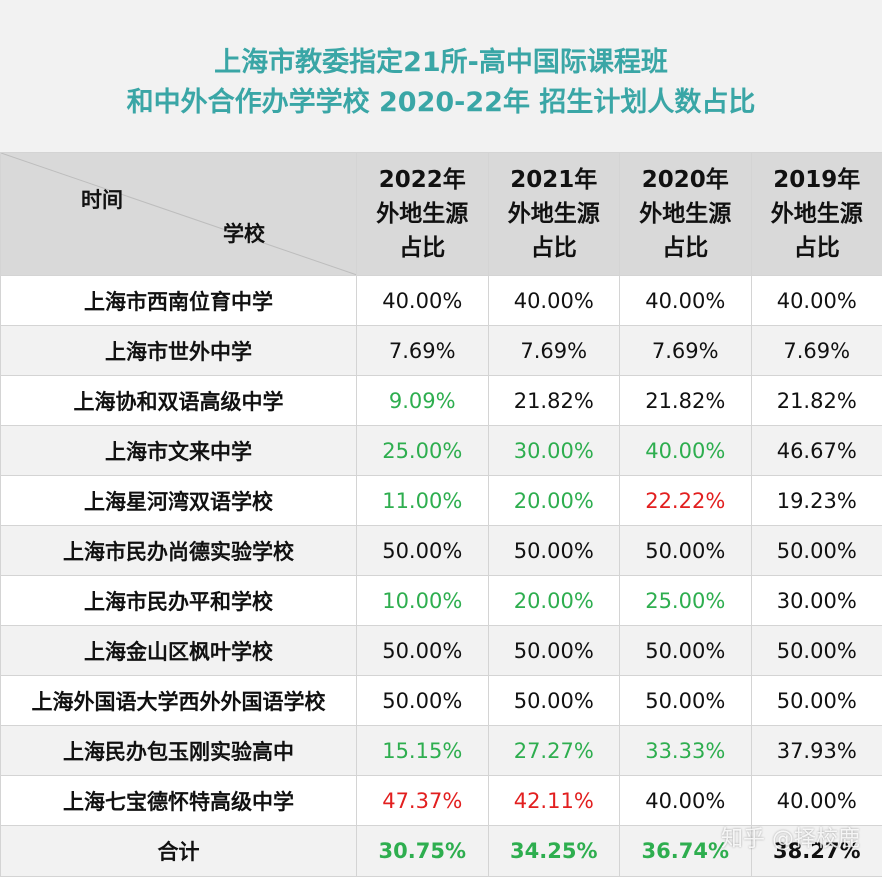 The height and width of the screenshot is (877, 882). Describe the element at coordinates (686, 751) in the screenshot. I see `ratio-cell: 33.33%` at that location.